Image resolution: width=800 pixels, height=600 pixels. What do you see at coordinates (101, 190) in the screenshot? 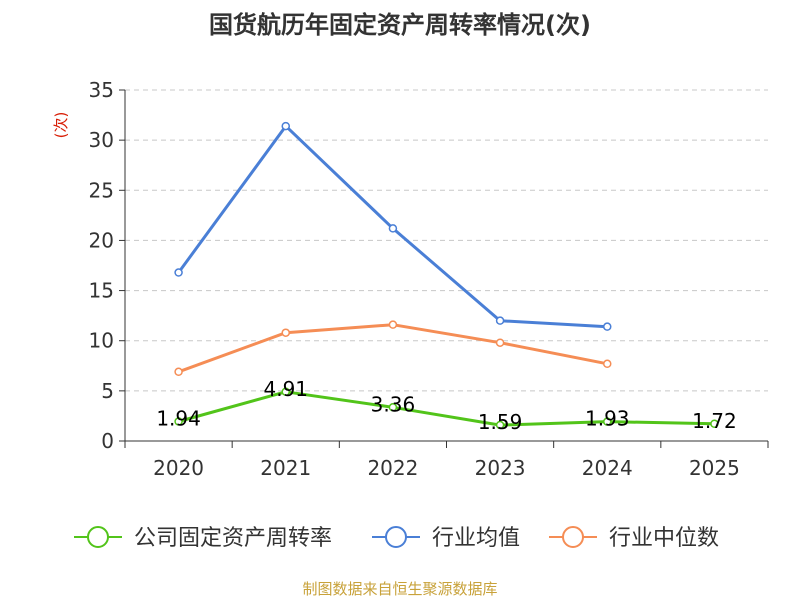
I see `y-tick-label: 25` at bounding box center [101, 190].